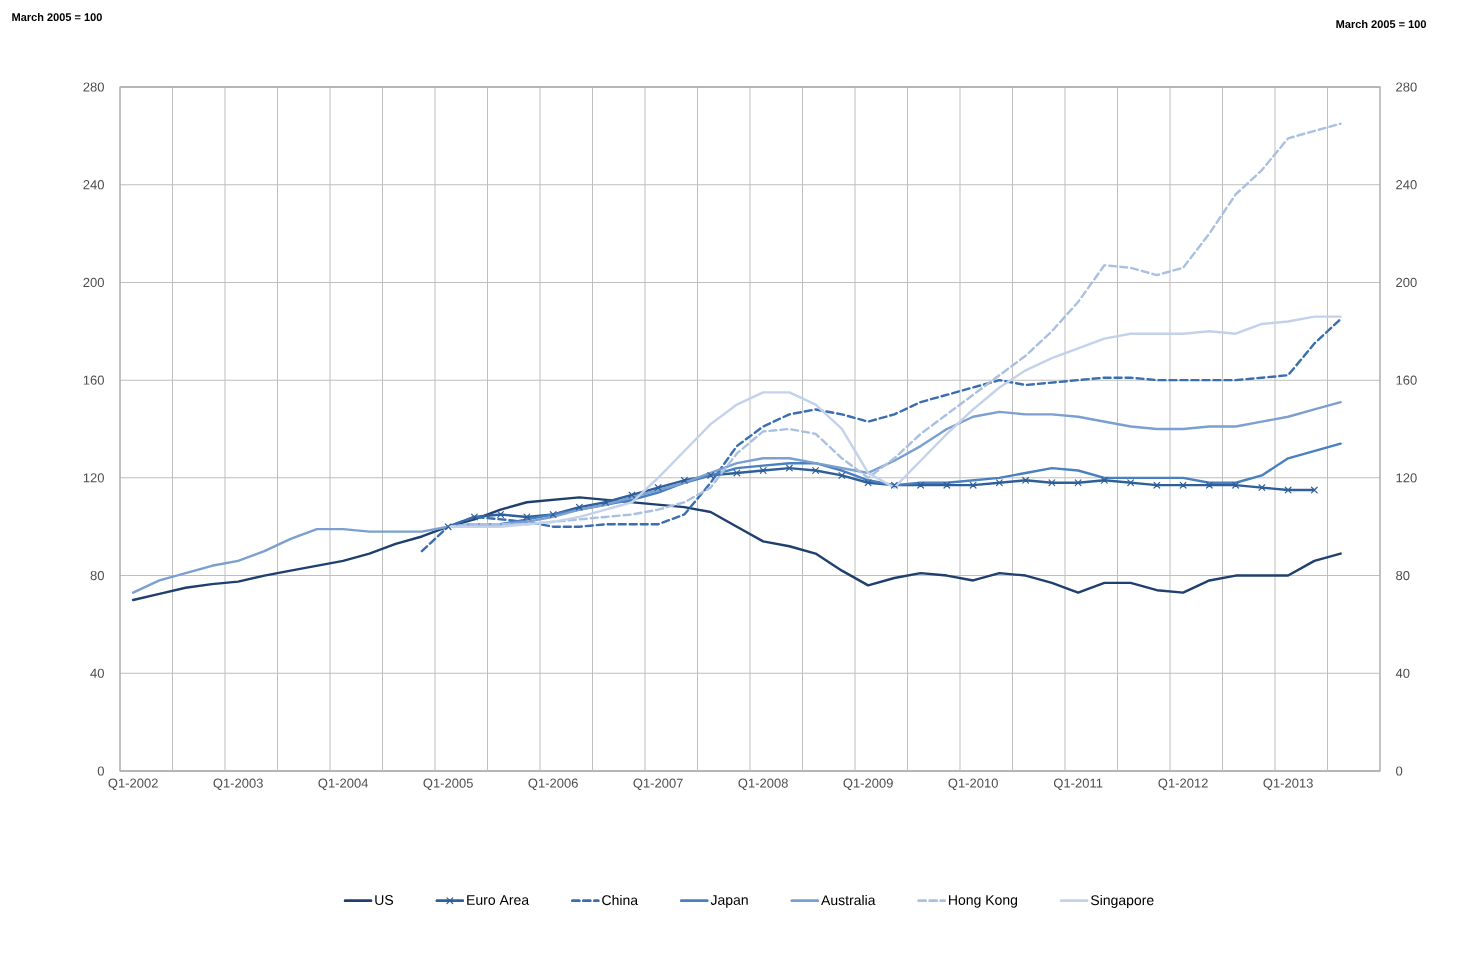 Image resolution: width=1478 pixels, height=963 pixels. Describe the element at coordinates (983, 901) in the screenshot. I see `legend-label: Hong Kong` at that location.